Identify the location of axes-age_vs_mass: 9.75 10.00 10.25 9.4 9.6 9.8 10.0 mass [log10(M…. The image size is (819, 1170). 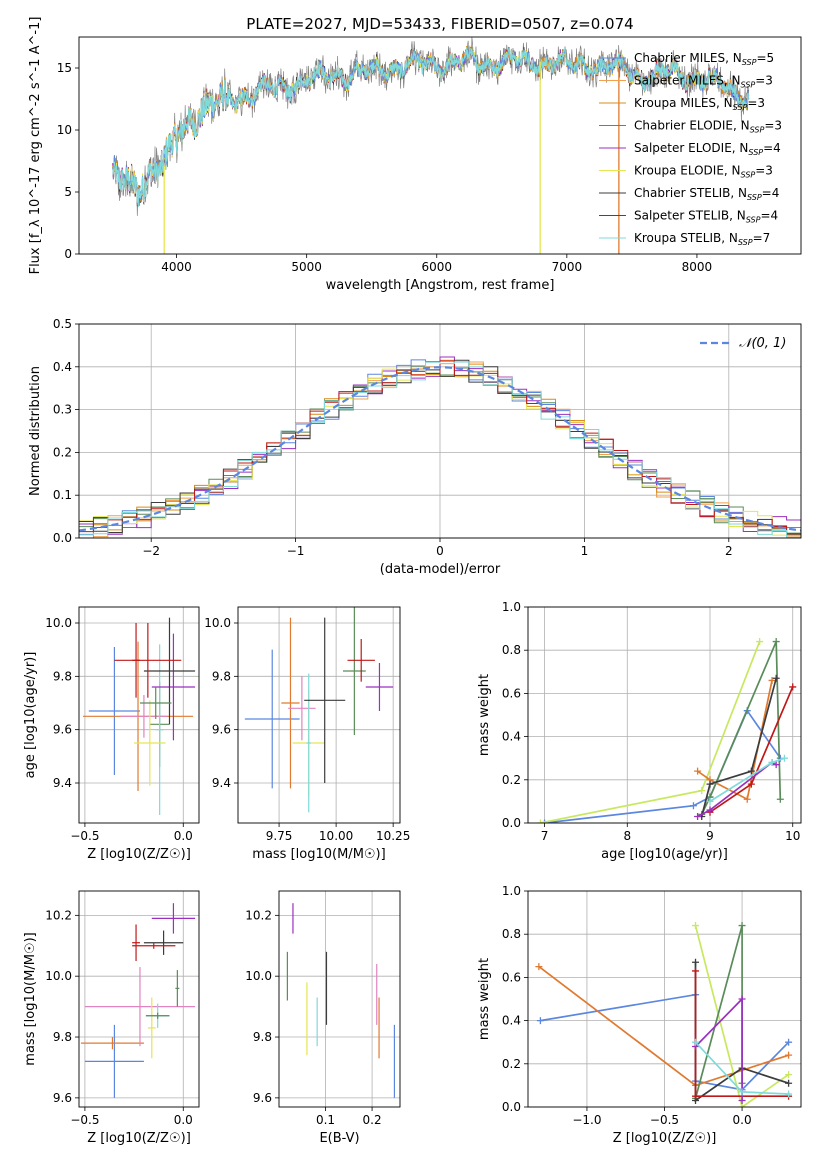
(307, 734).